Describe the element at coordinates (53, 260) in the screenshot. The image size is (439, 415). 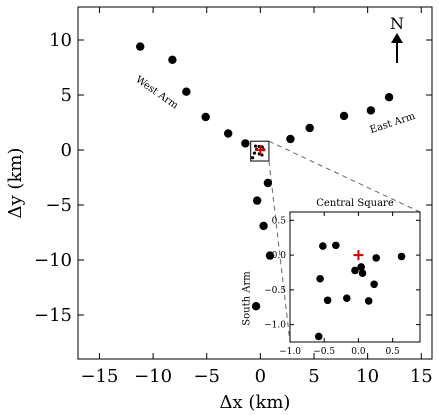
I see `y-tick-label: −10` at that location.